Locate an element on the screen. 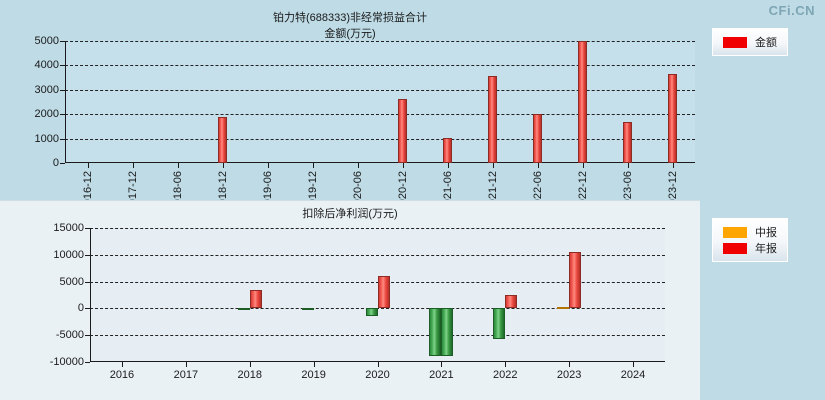  legend-item: 年报 is located at coordinates (750, 248).